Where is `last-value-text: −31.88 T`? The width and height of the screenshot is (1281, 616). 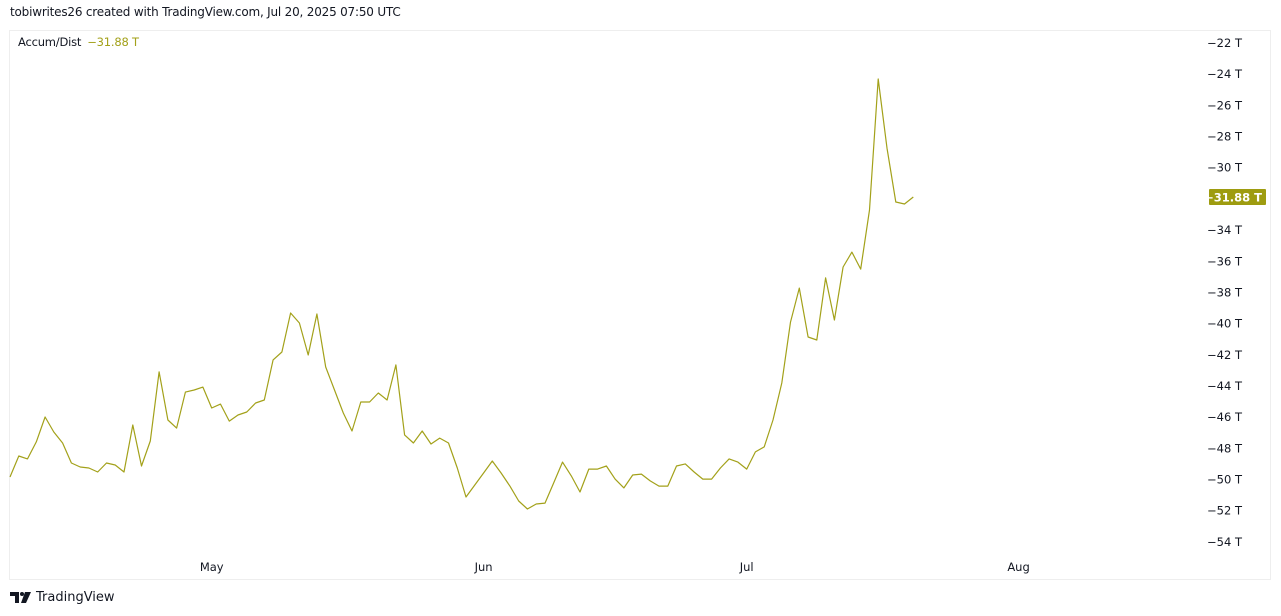 last-value-text: −31.88 T is located at coordinates (1233, 198).